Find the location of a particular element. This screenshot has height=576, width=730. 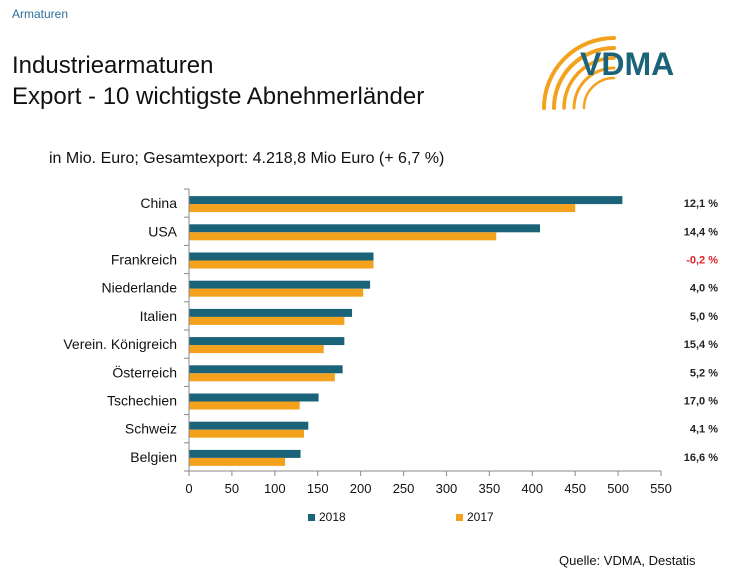

source-note: Quelle: VDMA, Destatis is located at coordinates (627, 560).